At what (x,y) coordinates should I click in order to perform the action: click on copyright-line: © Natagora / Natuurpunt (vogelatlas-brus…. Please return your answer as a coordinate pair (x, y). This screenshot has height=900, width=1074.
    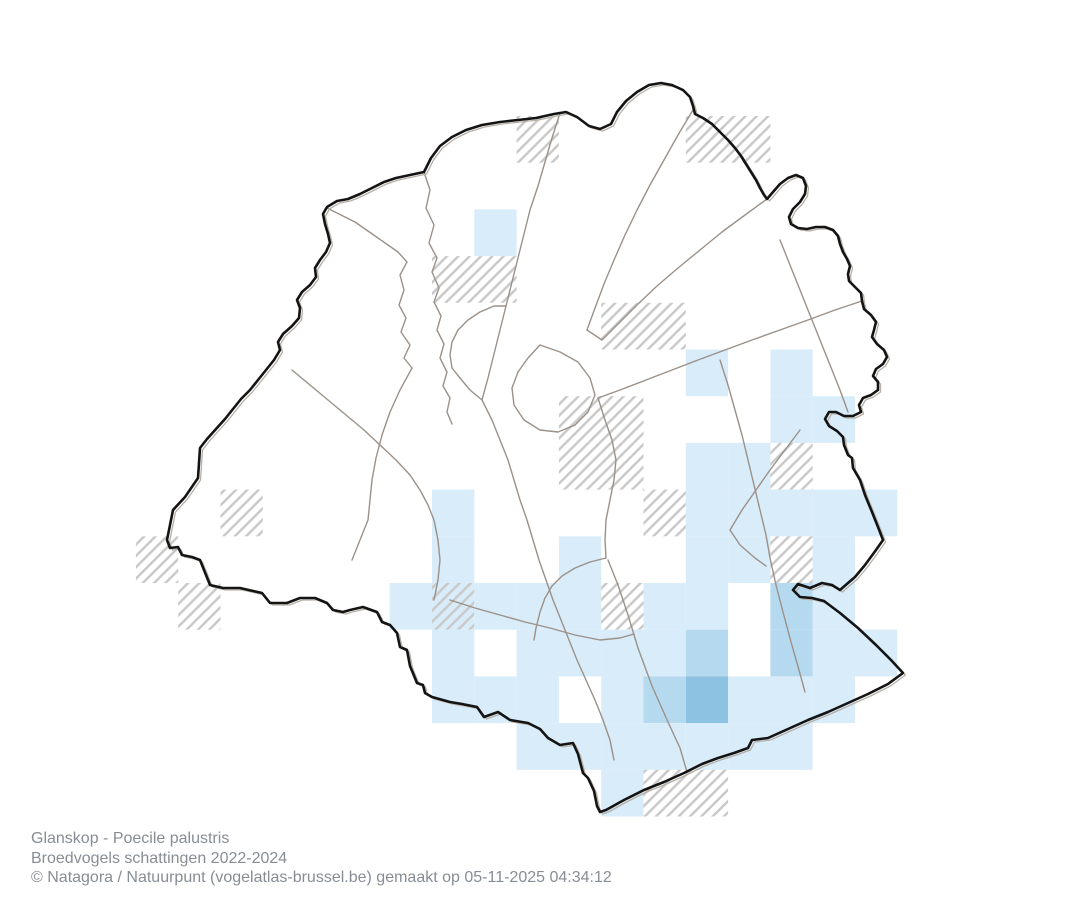
    Looking at the image, I should click on (321, 877).